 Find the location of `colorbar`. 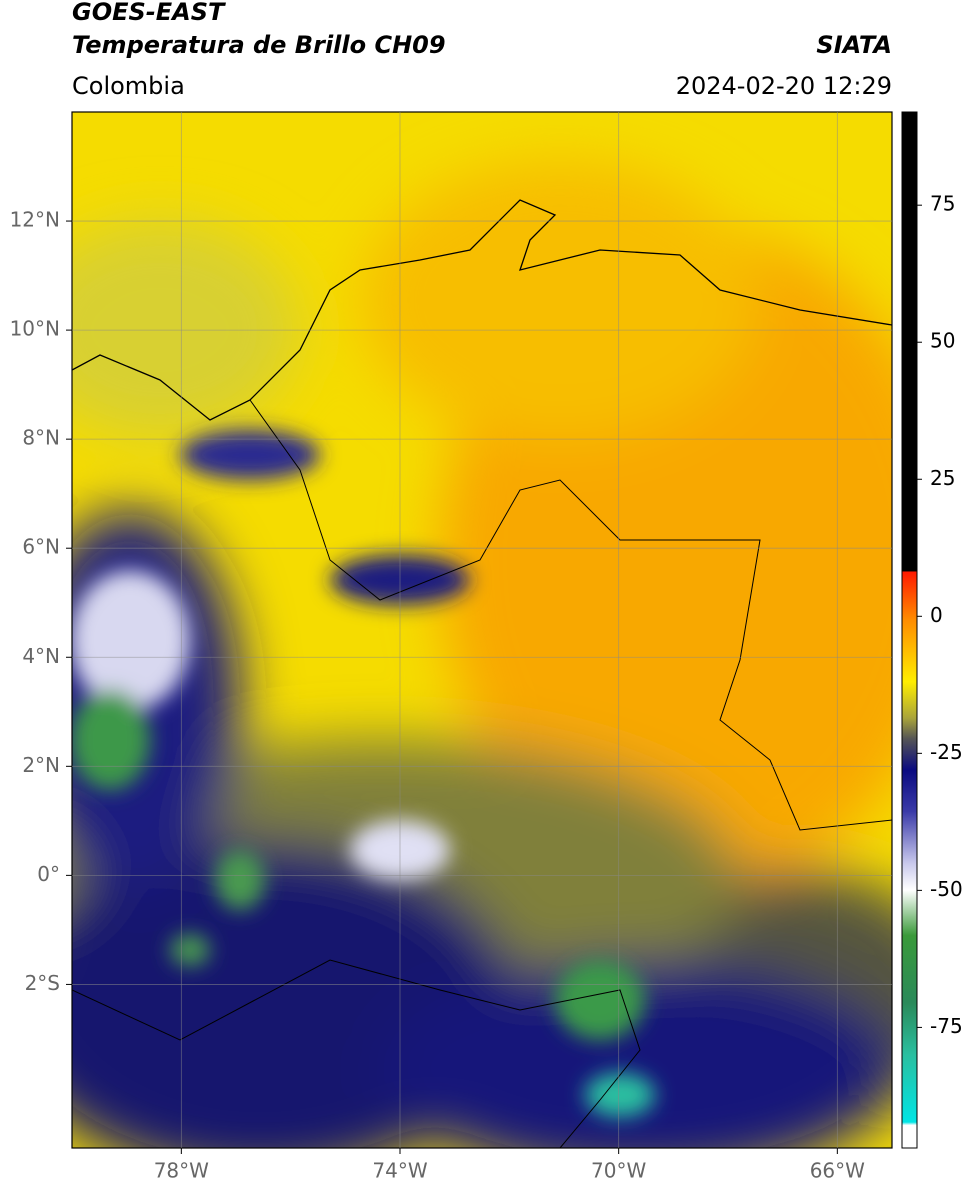

colorbar is located at coordinates (909, 630).